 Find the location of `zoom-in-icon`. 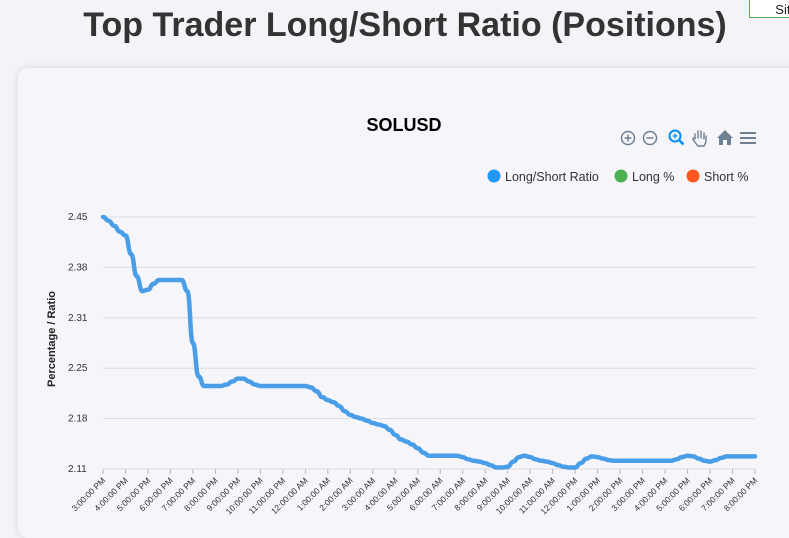

zoom-in-icon is located at coordinates (628, 138).